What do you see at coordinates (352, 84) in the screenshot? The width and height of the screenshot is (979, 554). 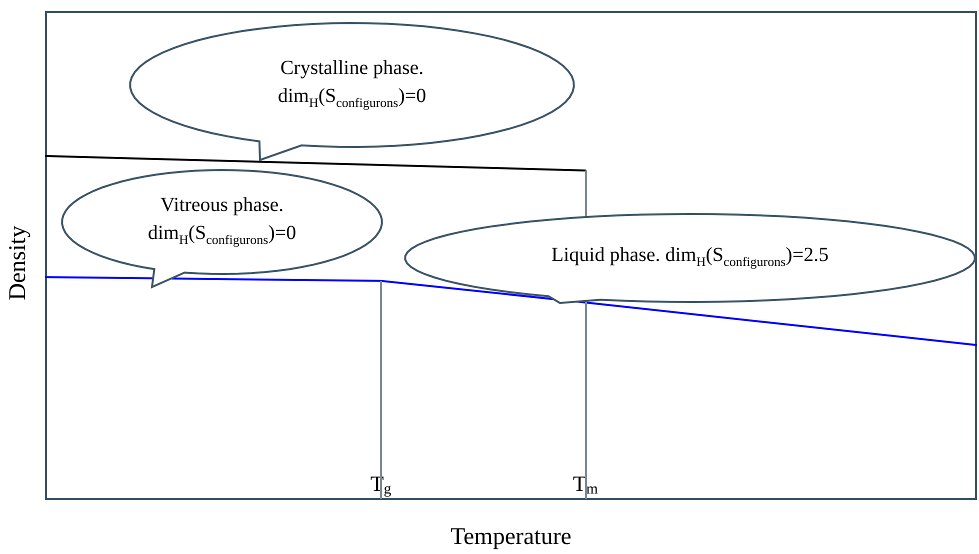 I see `text: Crystalline phase. dim$_{H}$(S$_{configurons}$)=0` at bounding box center [352, 84].